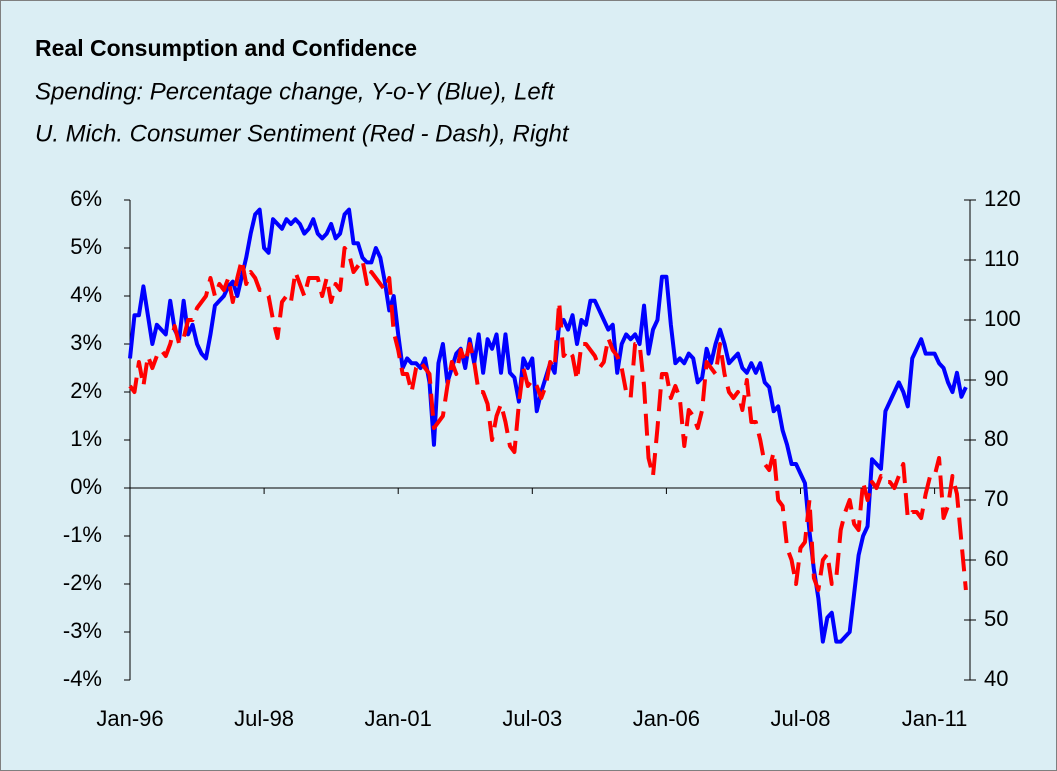 The image size is (1057, 771). What do you see at coordinates (935, 718) in the screenshot?
I see `x-tick-label: Jan-11` at bounding box center [935, 718].